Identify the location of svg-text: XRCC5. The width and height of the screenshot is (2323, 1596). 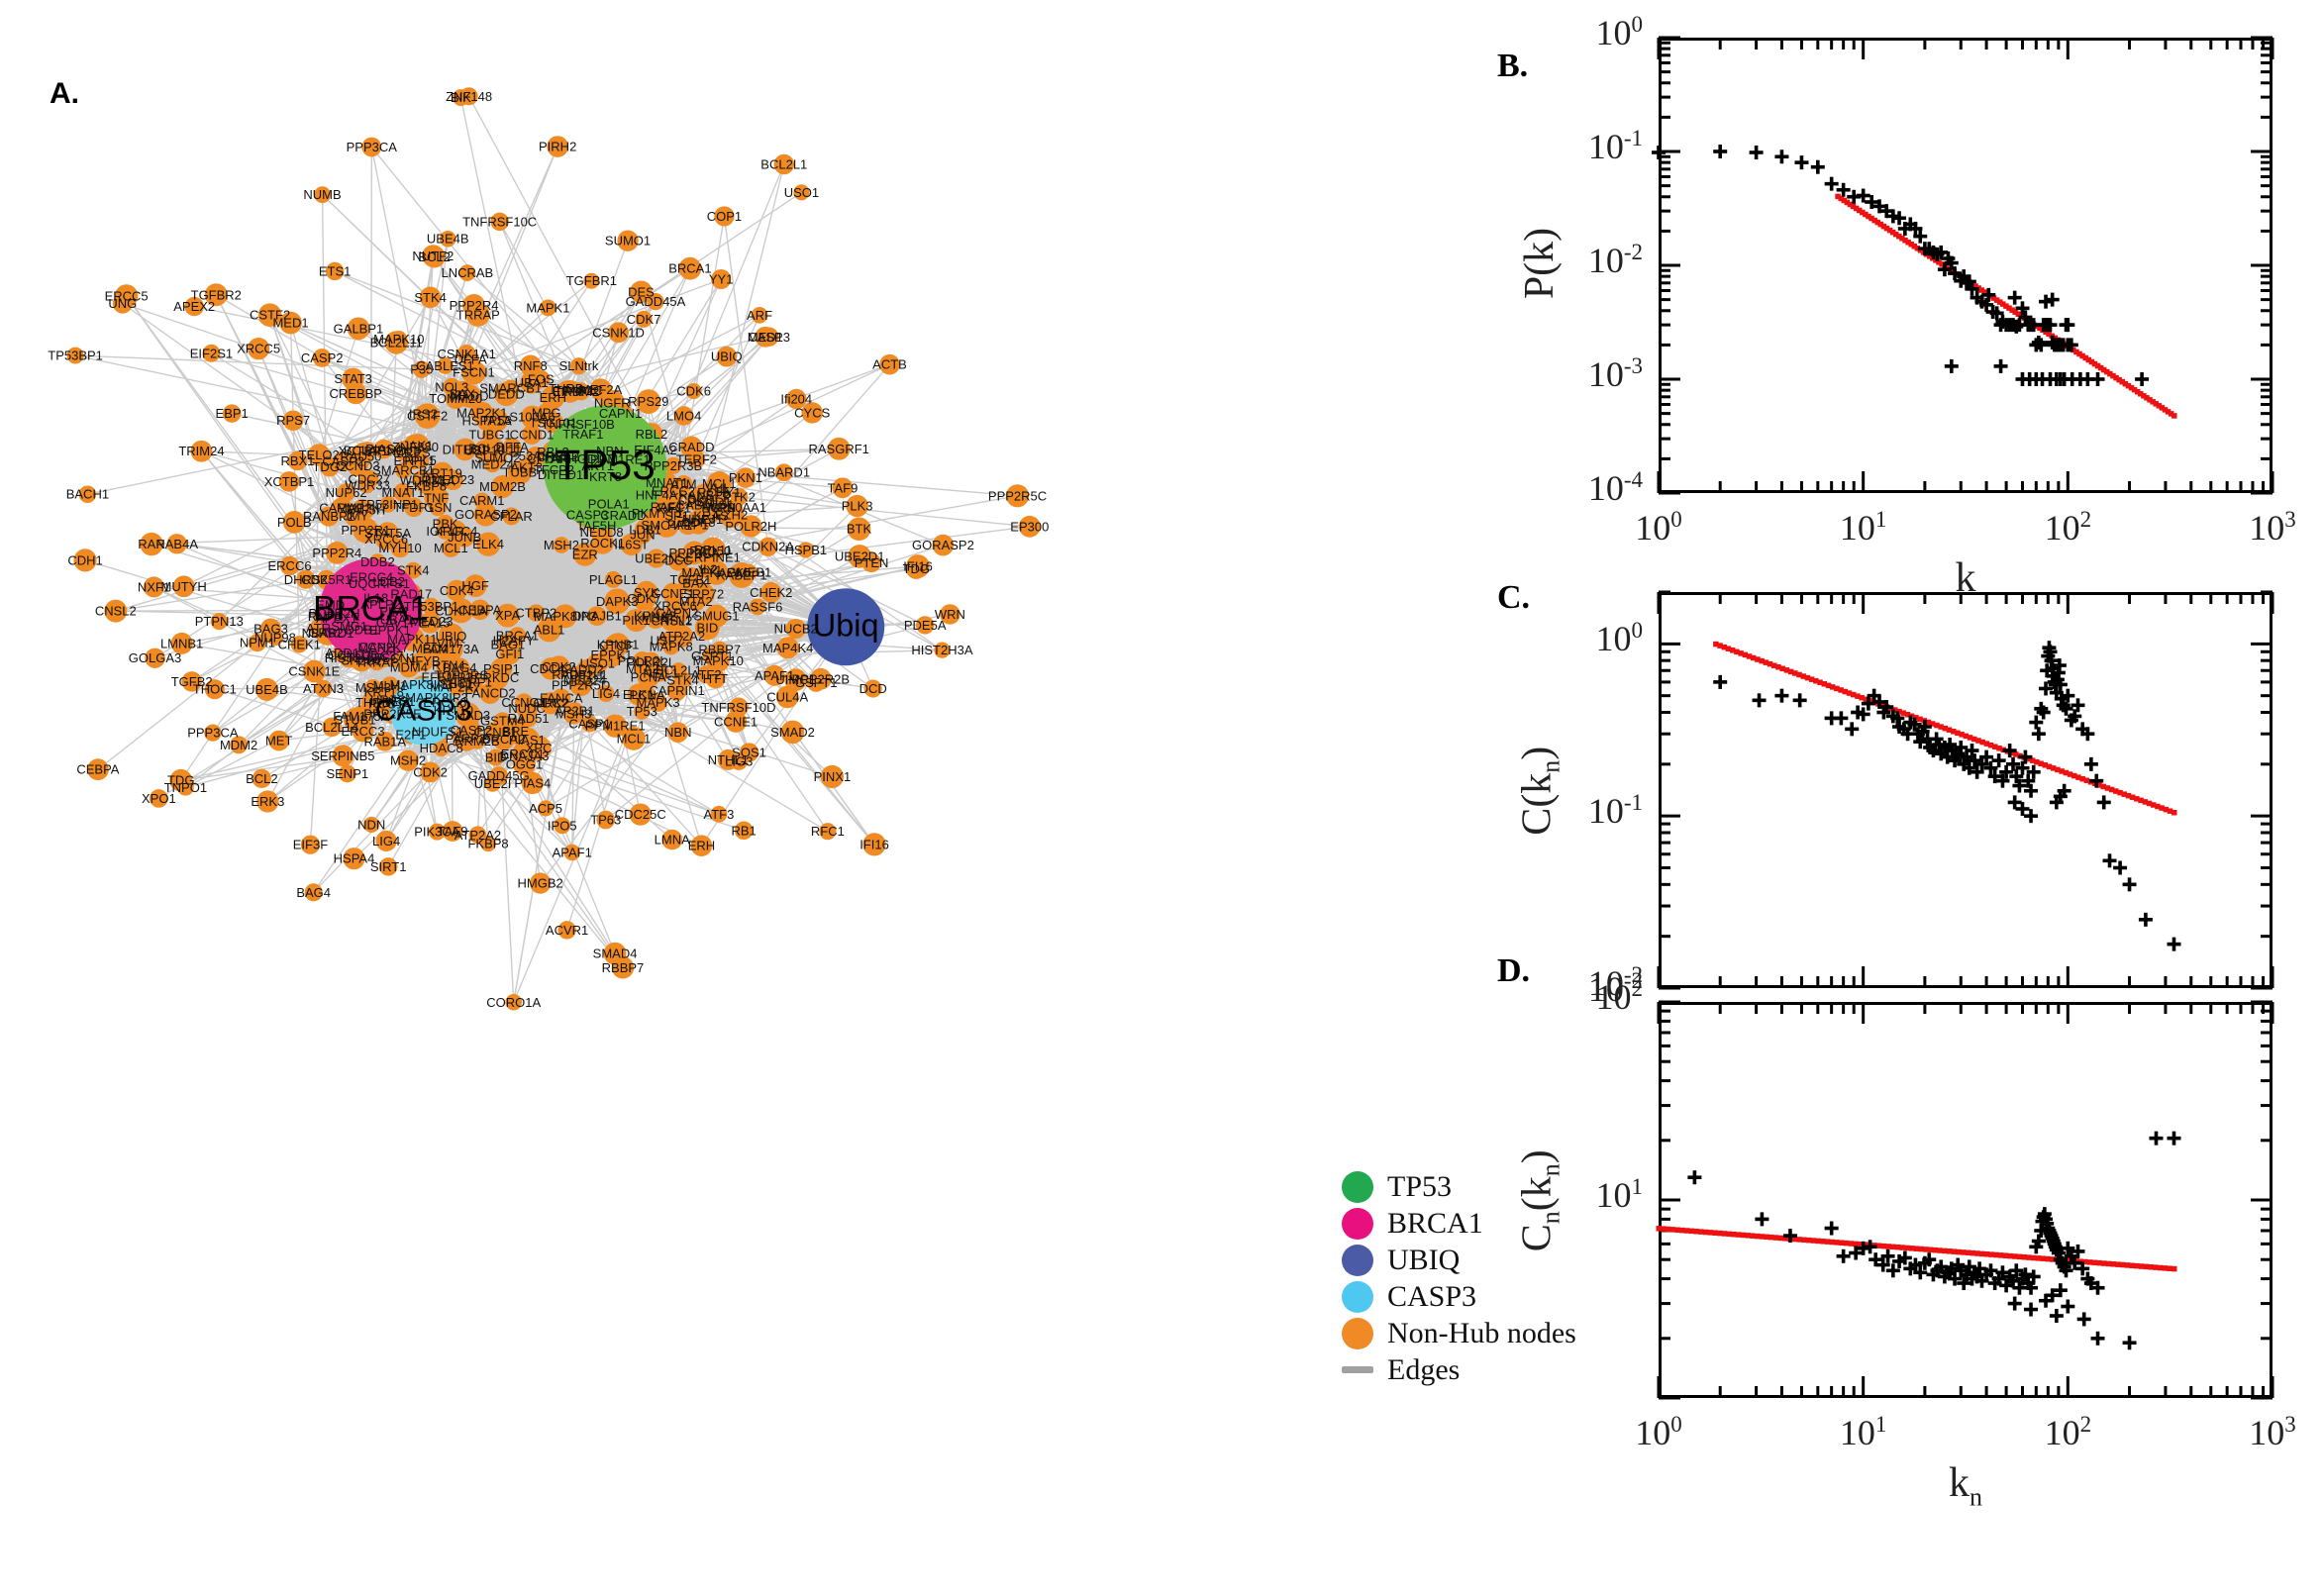
(258, 349).